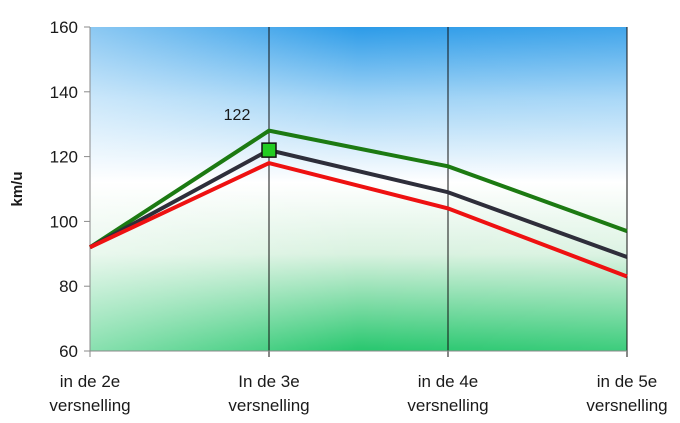 Image resolution: width=680 pixels, height=423 pixels. I want to click on x-tick-label: in de 4e versnelling, so click(447, 393).